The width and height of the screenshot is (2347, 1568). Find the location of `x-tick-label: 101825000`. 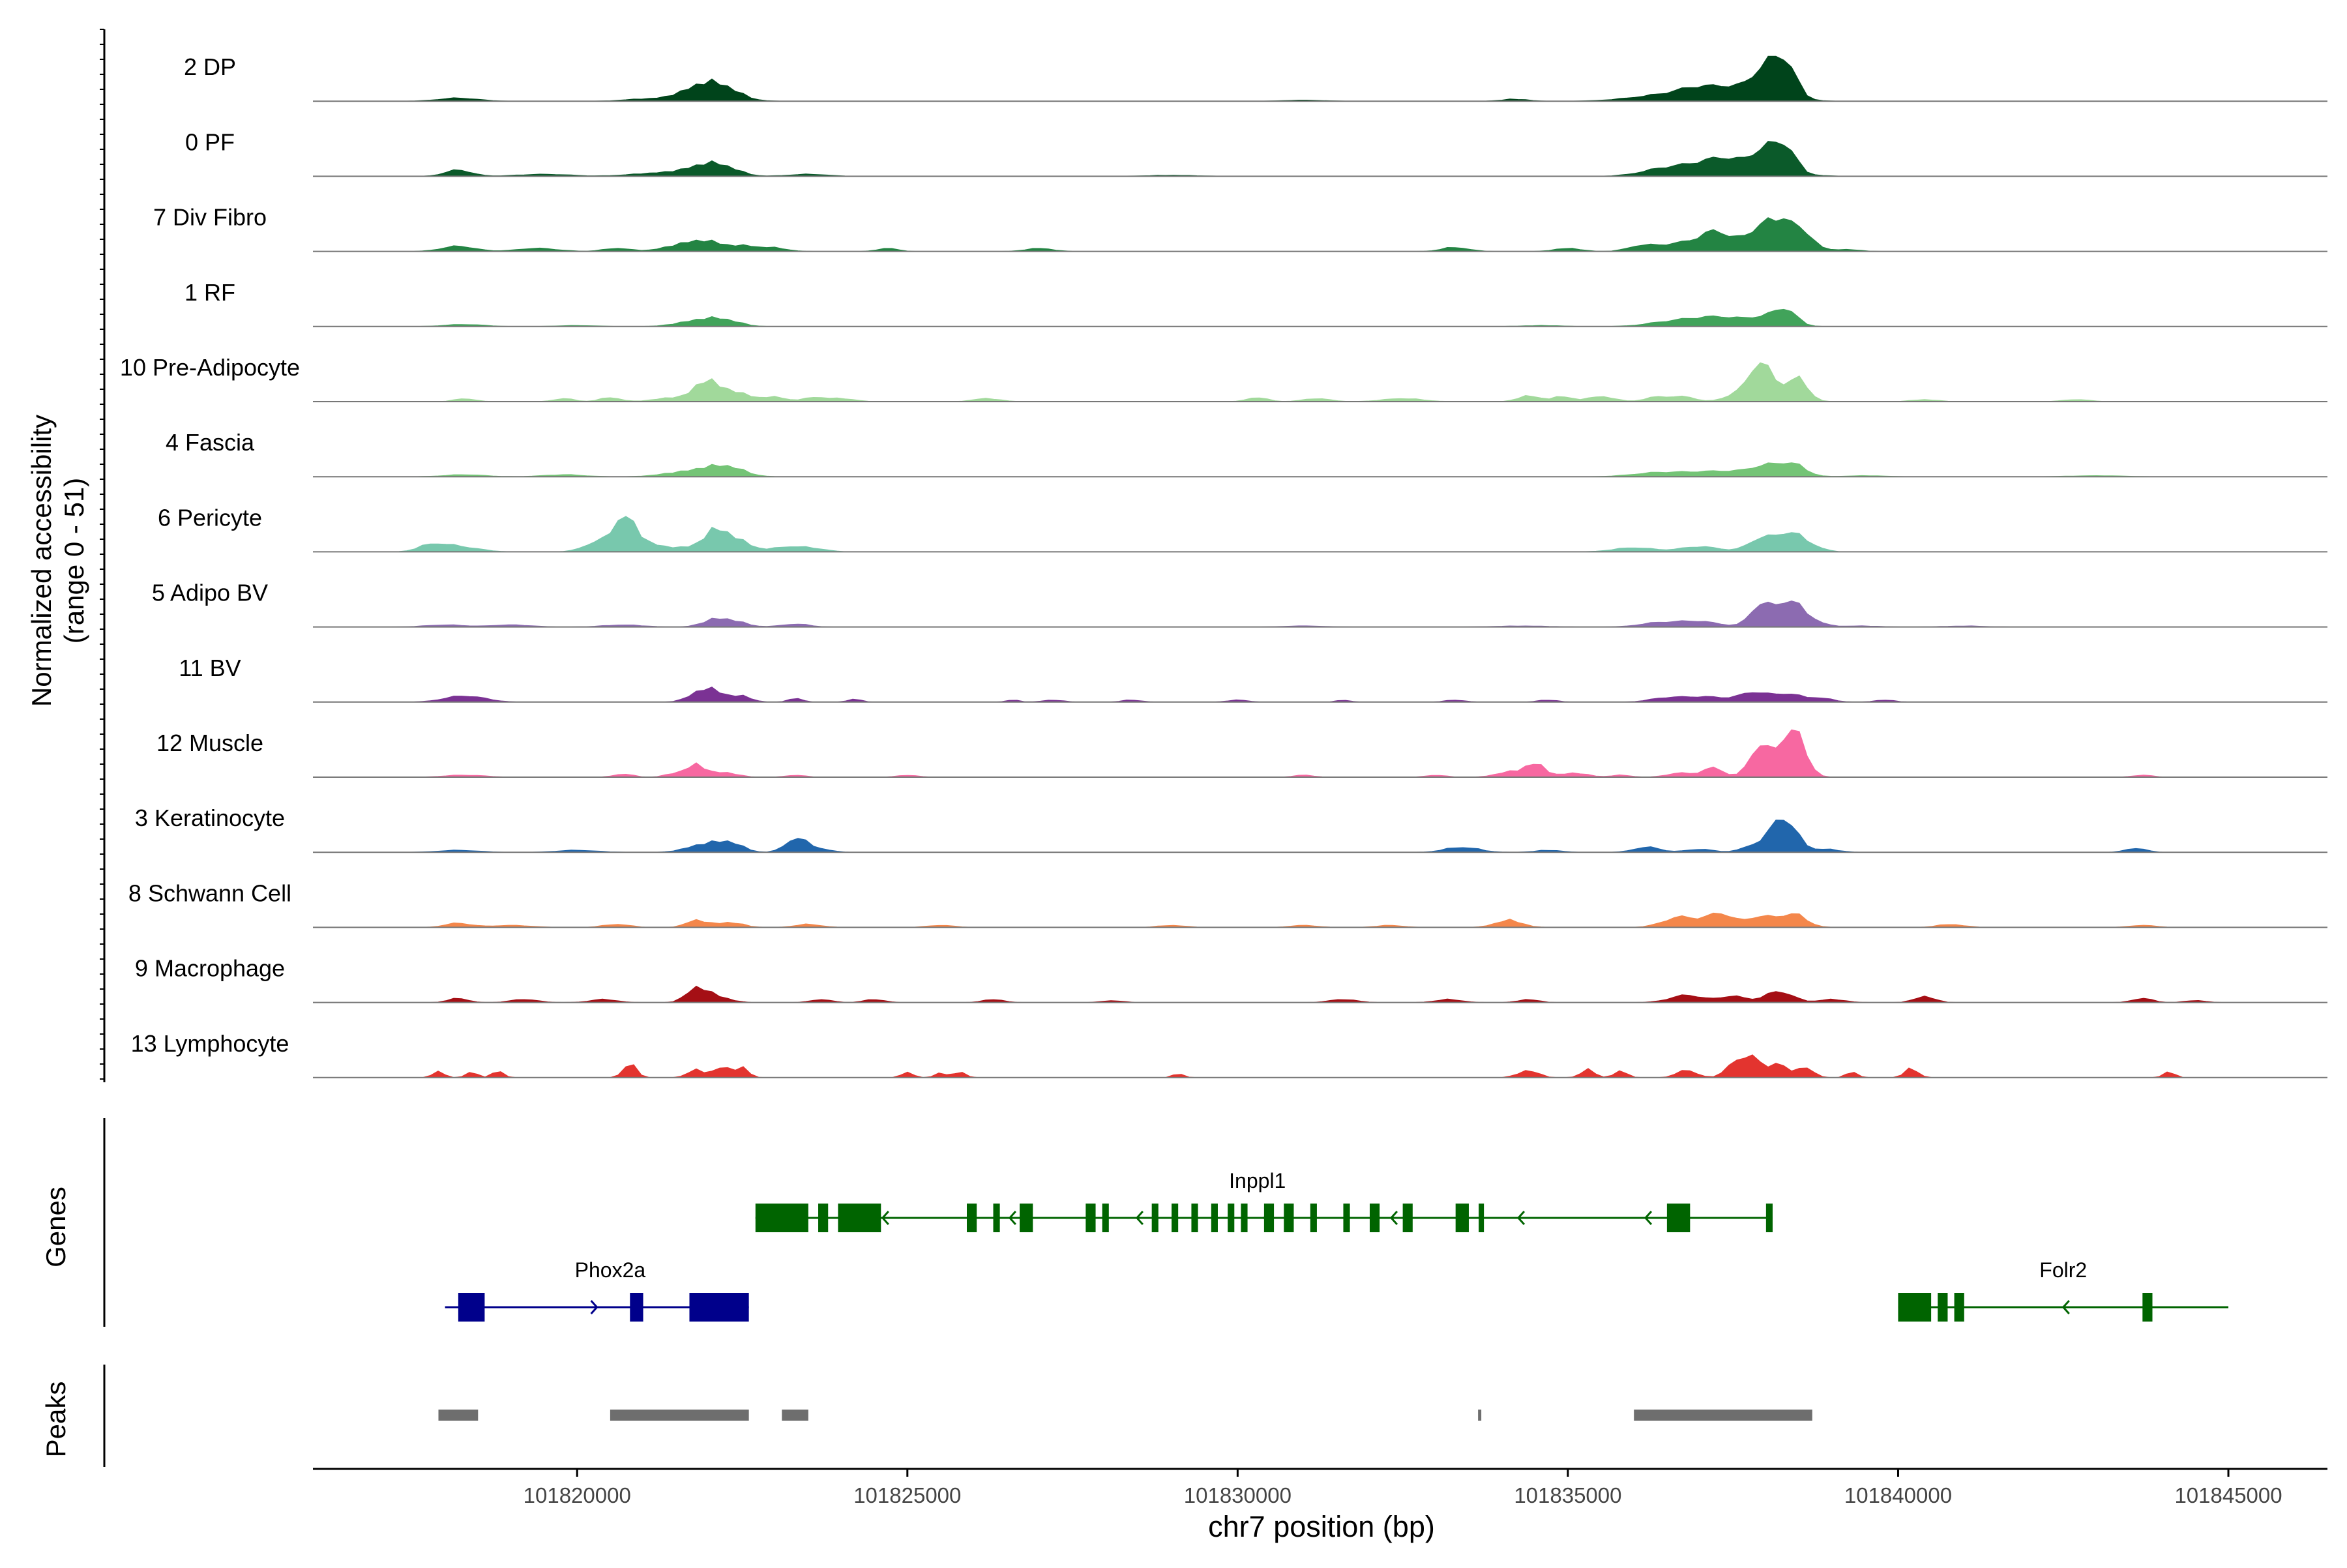

x-tick-label: 101825000 is located at coordinates (907, 1495).